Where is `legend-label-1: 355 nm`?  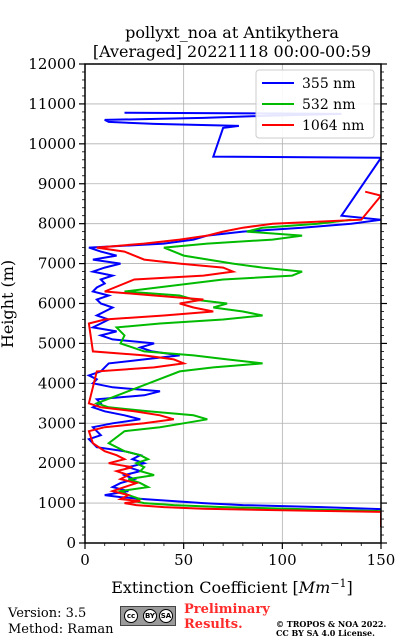 legend-label-1: 355 nm is located at coordinates (328, 84).